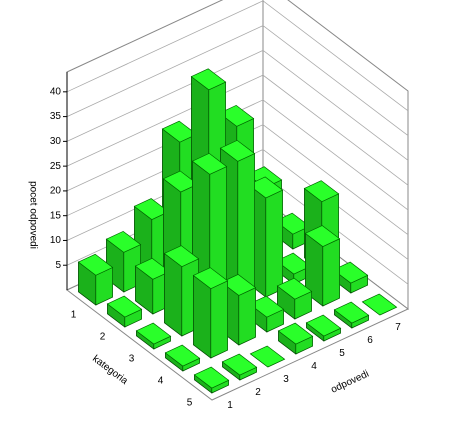 This screenshot has width=458, height=426. What do you see at coordinates (74, 315) in the screenshot?
I see `y-tick-label: 1` at bounding box center [74, 315].